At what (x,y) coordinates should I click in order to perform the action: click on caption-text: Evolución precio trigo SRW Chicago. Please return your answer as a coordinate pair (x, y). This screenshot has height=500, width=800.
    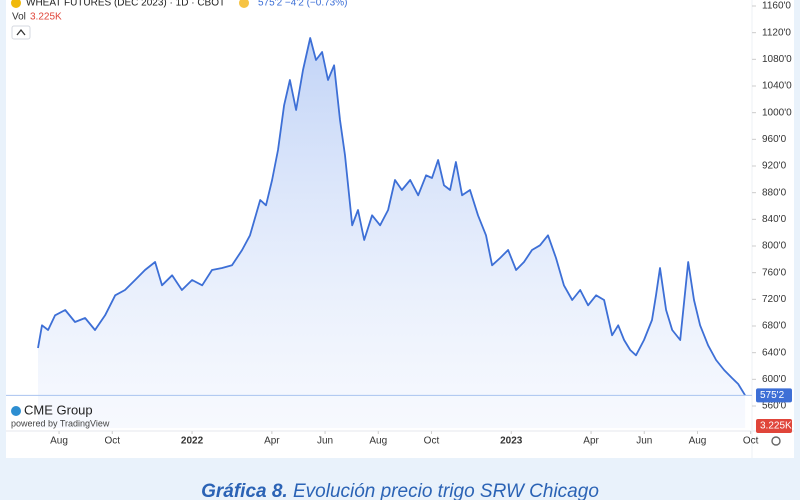
    Looking at the image, I should click on (443, 490).